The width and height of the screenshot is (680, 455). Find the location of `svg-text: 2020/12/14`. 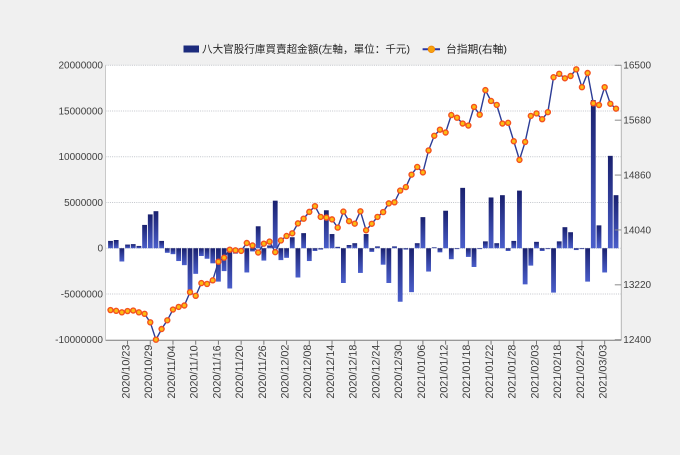

svg-text: 2020/12/14 is located at coordinates (331, 372).